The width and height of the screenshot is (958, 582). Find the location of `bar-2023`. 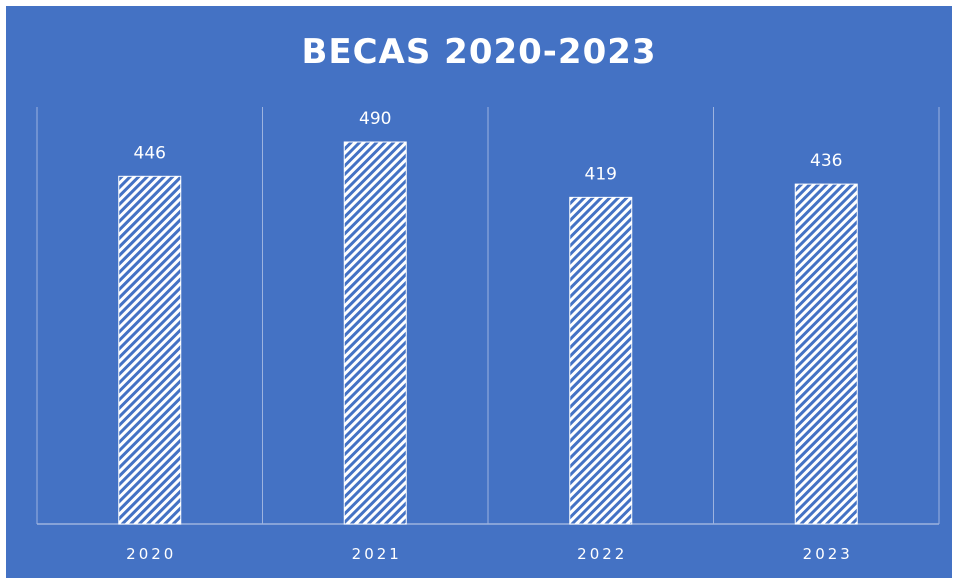

bar-2023 is located at coordinates (826, 354).